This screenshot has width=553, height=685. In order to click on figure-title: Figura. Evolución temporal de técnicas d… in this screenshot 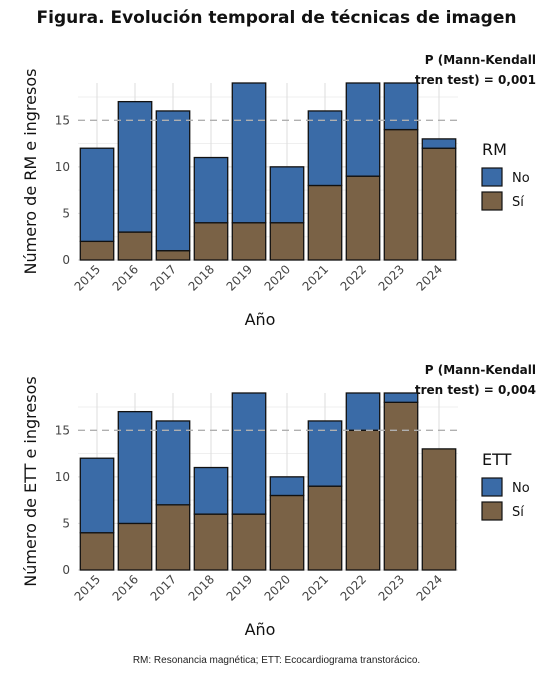, I will do `click(276, 18)`.